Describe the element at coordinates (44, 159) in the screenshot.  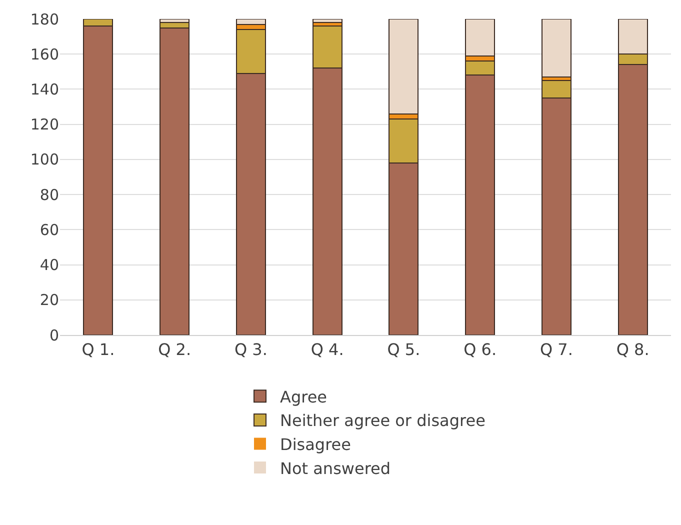
I see `y-tick-label: 100` at that location.